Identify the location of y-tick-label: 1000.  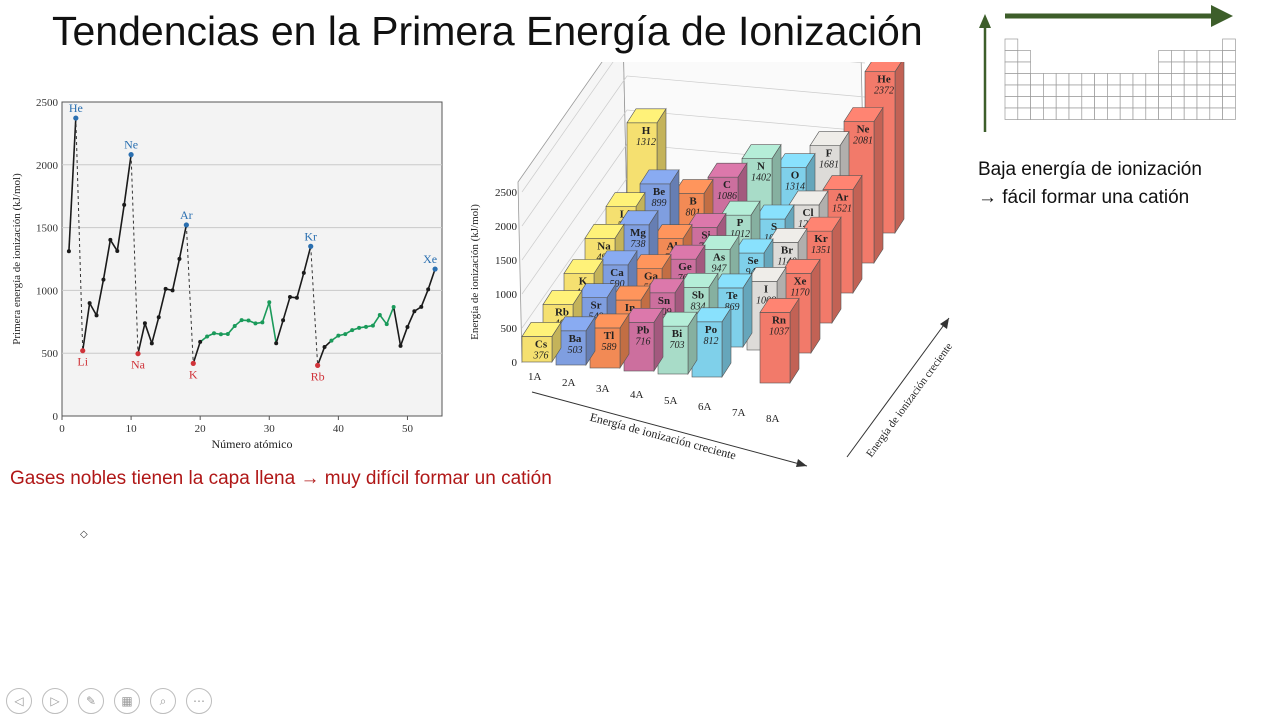
(506, 295).